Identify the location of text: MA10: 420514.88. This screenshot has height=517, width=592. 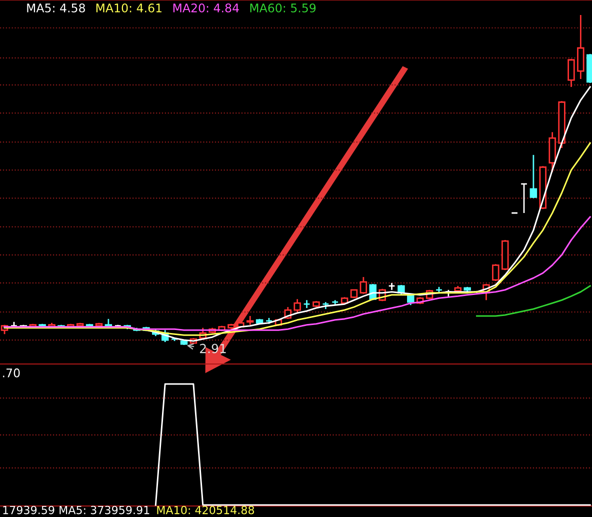
(205, 510).